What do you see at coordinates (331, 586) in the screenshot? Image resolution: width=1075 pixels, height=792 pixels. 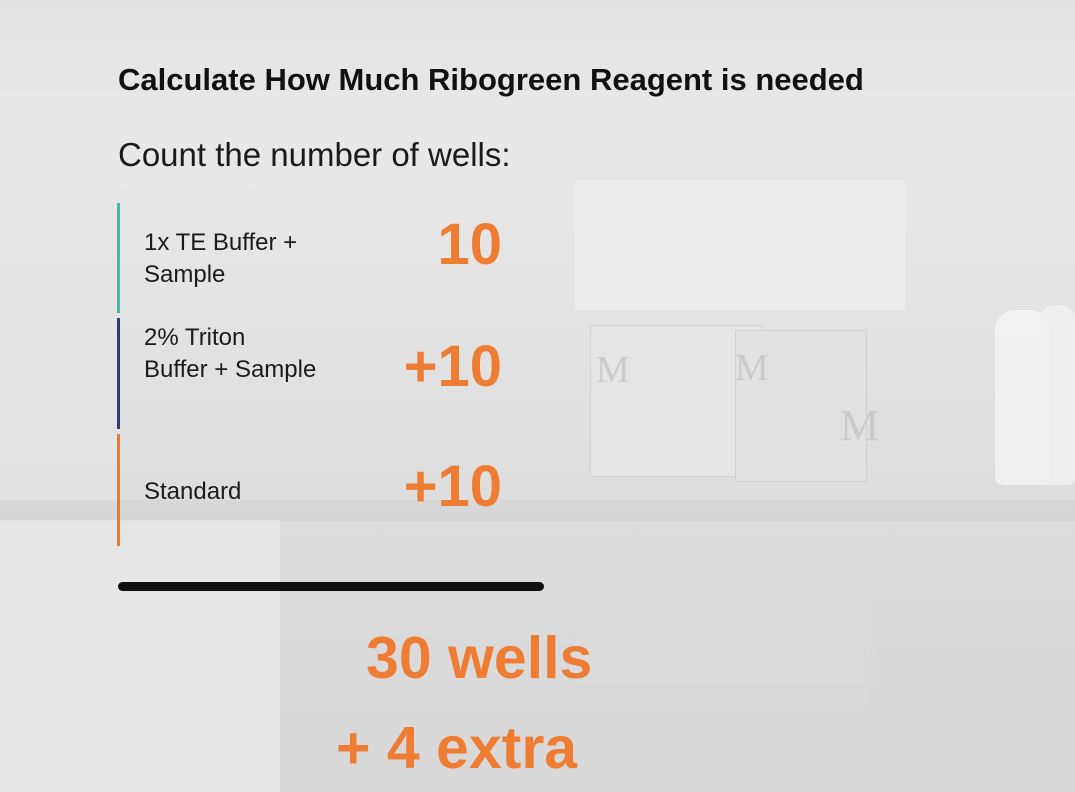 I see `sum-divider` at bounding box center [331, 586].